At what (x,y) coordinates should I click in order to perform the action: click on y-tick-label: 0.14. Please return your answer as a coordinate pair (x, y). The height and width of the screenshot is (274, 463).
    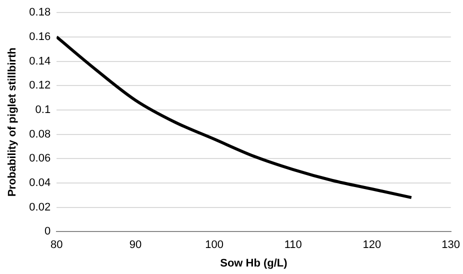
    Looking at the image, I should click on (40, 61).